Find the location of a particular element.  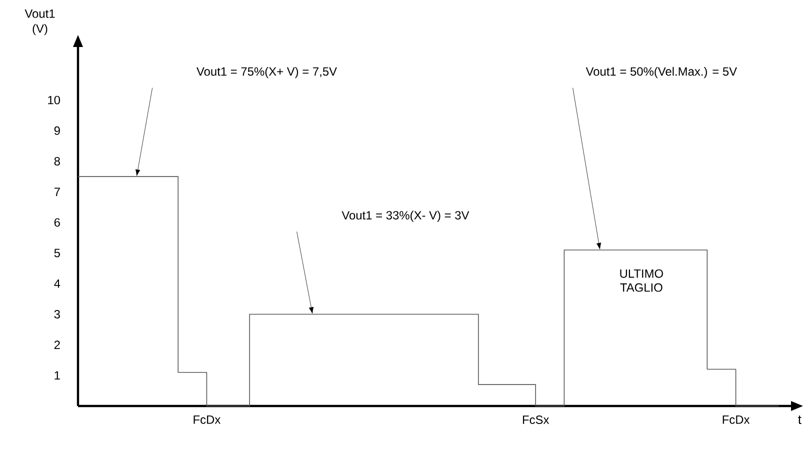

annotation: ULTIMO TAGLIO is located at coordinates (641, 280).